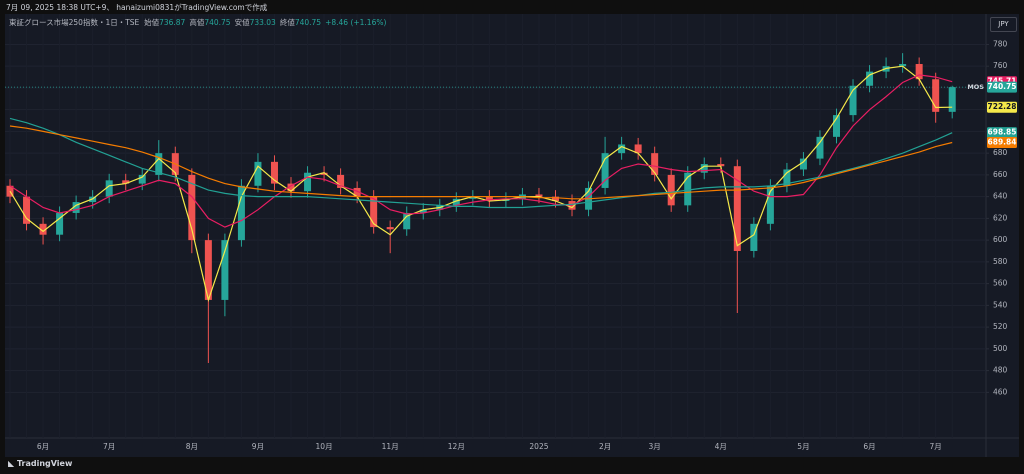 The height and width of the screenshot is (474, 1024). I want to click on ohlc-value: 736.87, so click(172, 22).